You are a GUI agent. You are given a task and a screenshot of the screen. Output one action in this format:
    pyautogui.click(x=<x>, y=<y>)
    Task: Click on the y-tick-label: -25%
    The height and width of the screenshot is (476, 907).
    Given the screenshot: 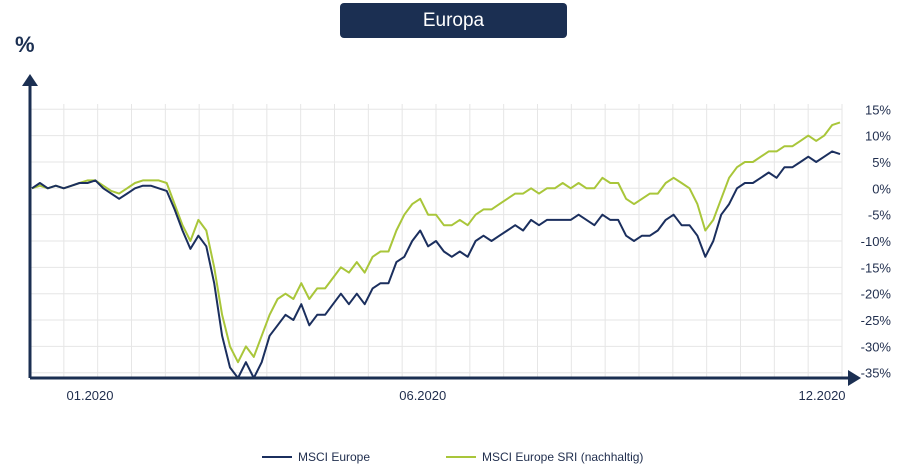 What is the action you would take?
    pyautogui.click(x=876, y=320)
    